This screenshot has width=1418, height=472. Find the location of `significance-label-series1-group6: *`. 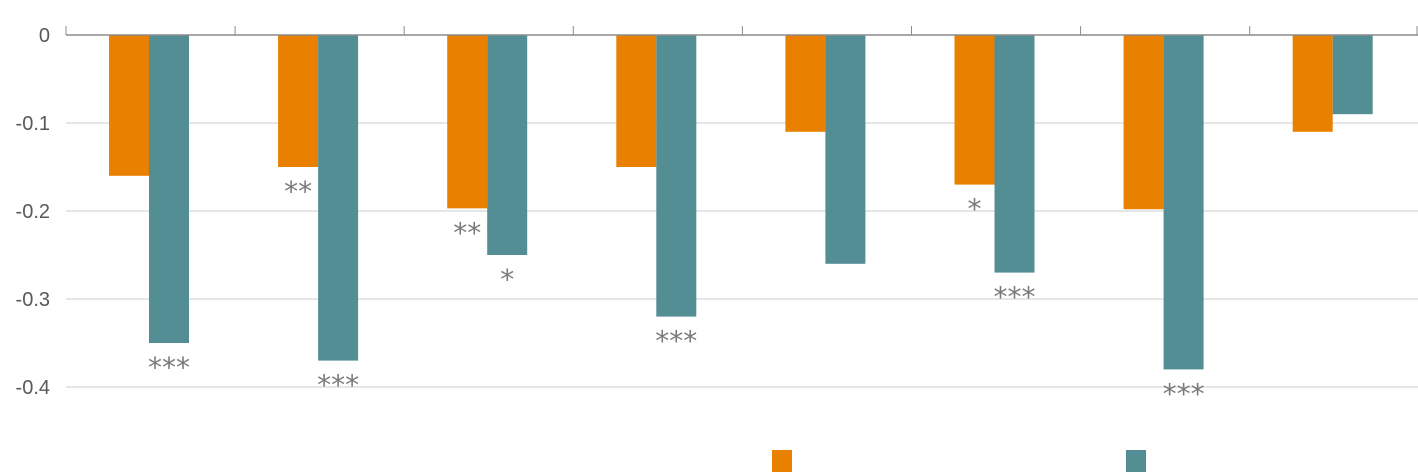

significance-label-series1-group6: * is located at coordinates (975, 209).